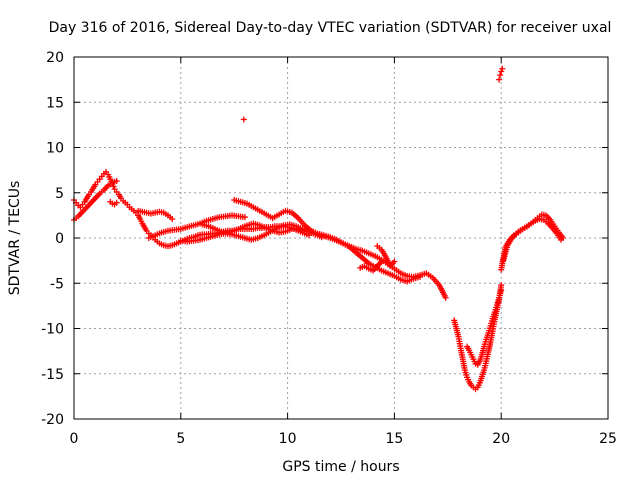 The height and width of the screenshot is (480, 640). What do you see at coordinates (180, 439) in the screenshot?
I see `x-tick-label: 5` at bounding box center [180, 439].